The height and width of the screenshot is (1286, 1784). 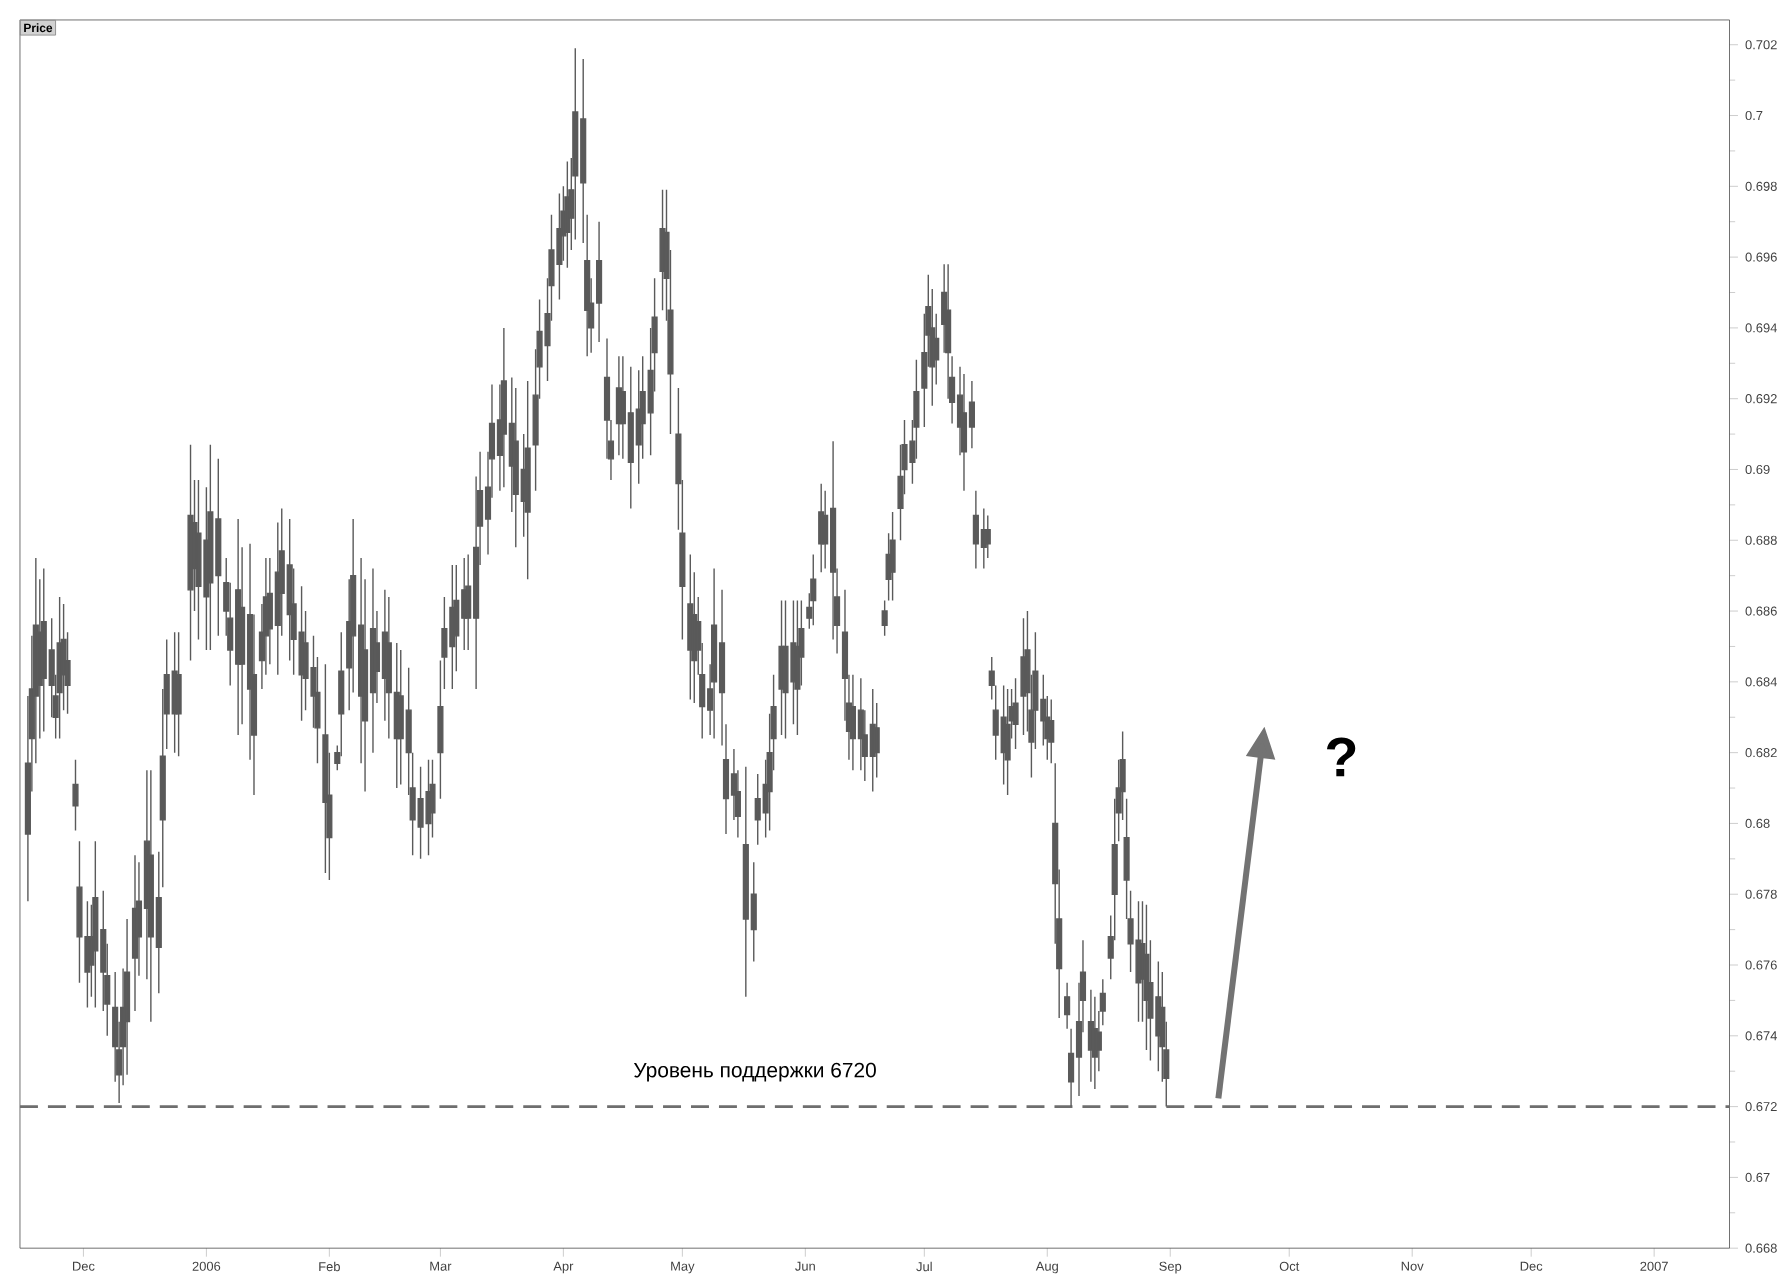 I want to click on annotation: ?, so click(x=1341, y=757).